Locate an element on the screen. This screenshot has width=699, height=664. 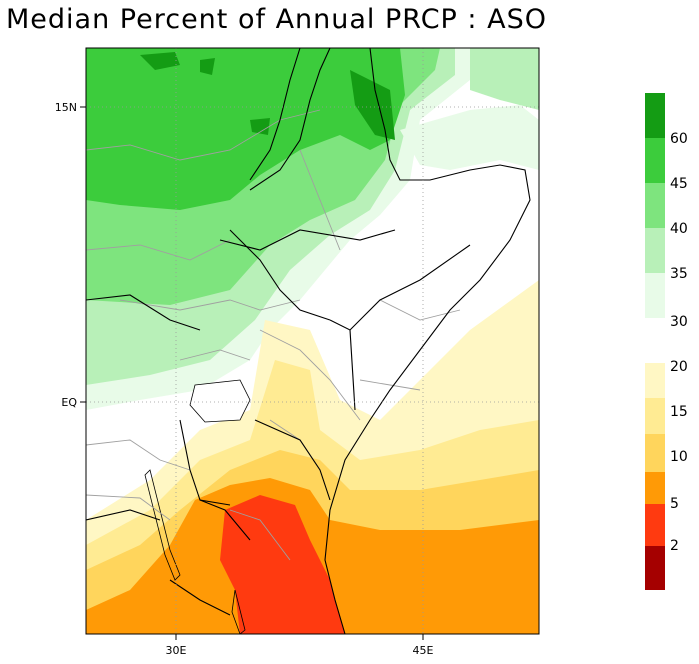
colorbar-tick-40: 40 is located at coordinates (679, 229).